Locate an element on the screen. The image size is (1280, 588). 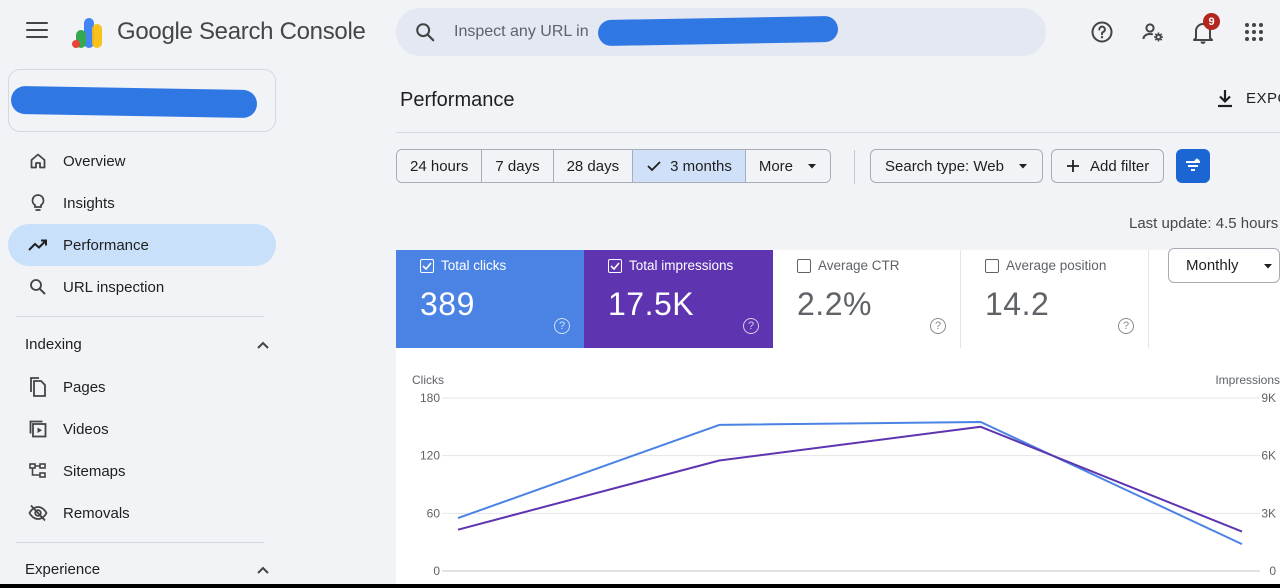
range-label: 28 days is located at coordinates (593, 166).